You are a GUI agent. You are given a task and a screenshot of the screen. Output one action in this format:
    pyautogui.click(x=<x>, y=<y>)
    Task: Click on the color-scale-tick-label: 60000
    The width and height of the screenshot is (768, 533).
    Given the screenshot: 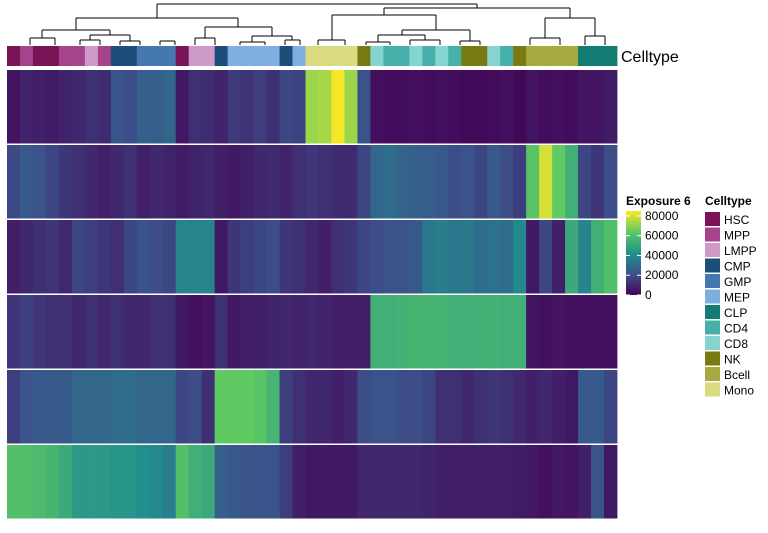 What is the action you would take?
    pyautogui.click(x=662, y=236)
    